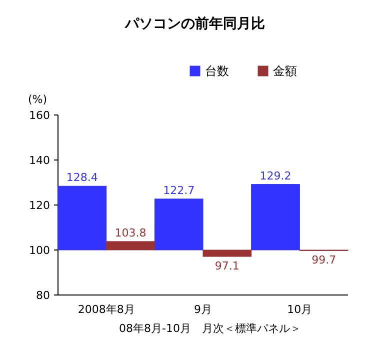 This screenshot has height=347, width=374. What do you see at coordinates (299, 309) in the screenshot?
I see `x-tick-label: 10月` at bounding box center [299, 309].